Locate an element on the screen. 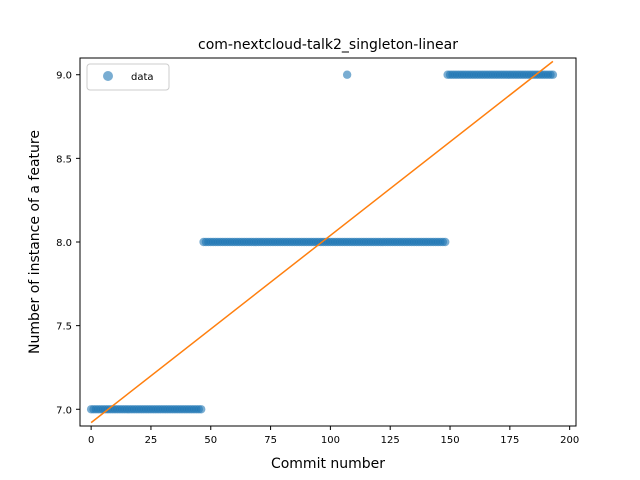 The image size is (640, 480). legend-frame is located at coordinates (128, 77).